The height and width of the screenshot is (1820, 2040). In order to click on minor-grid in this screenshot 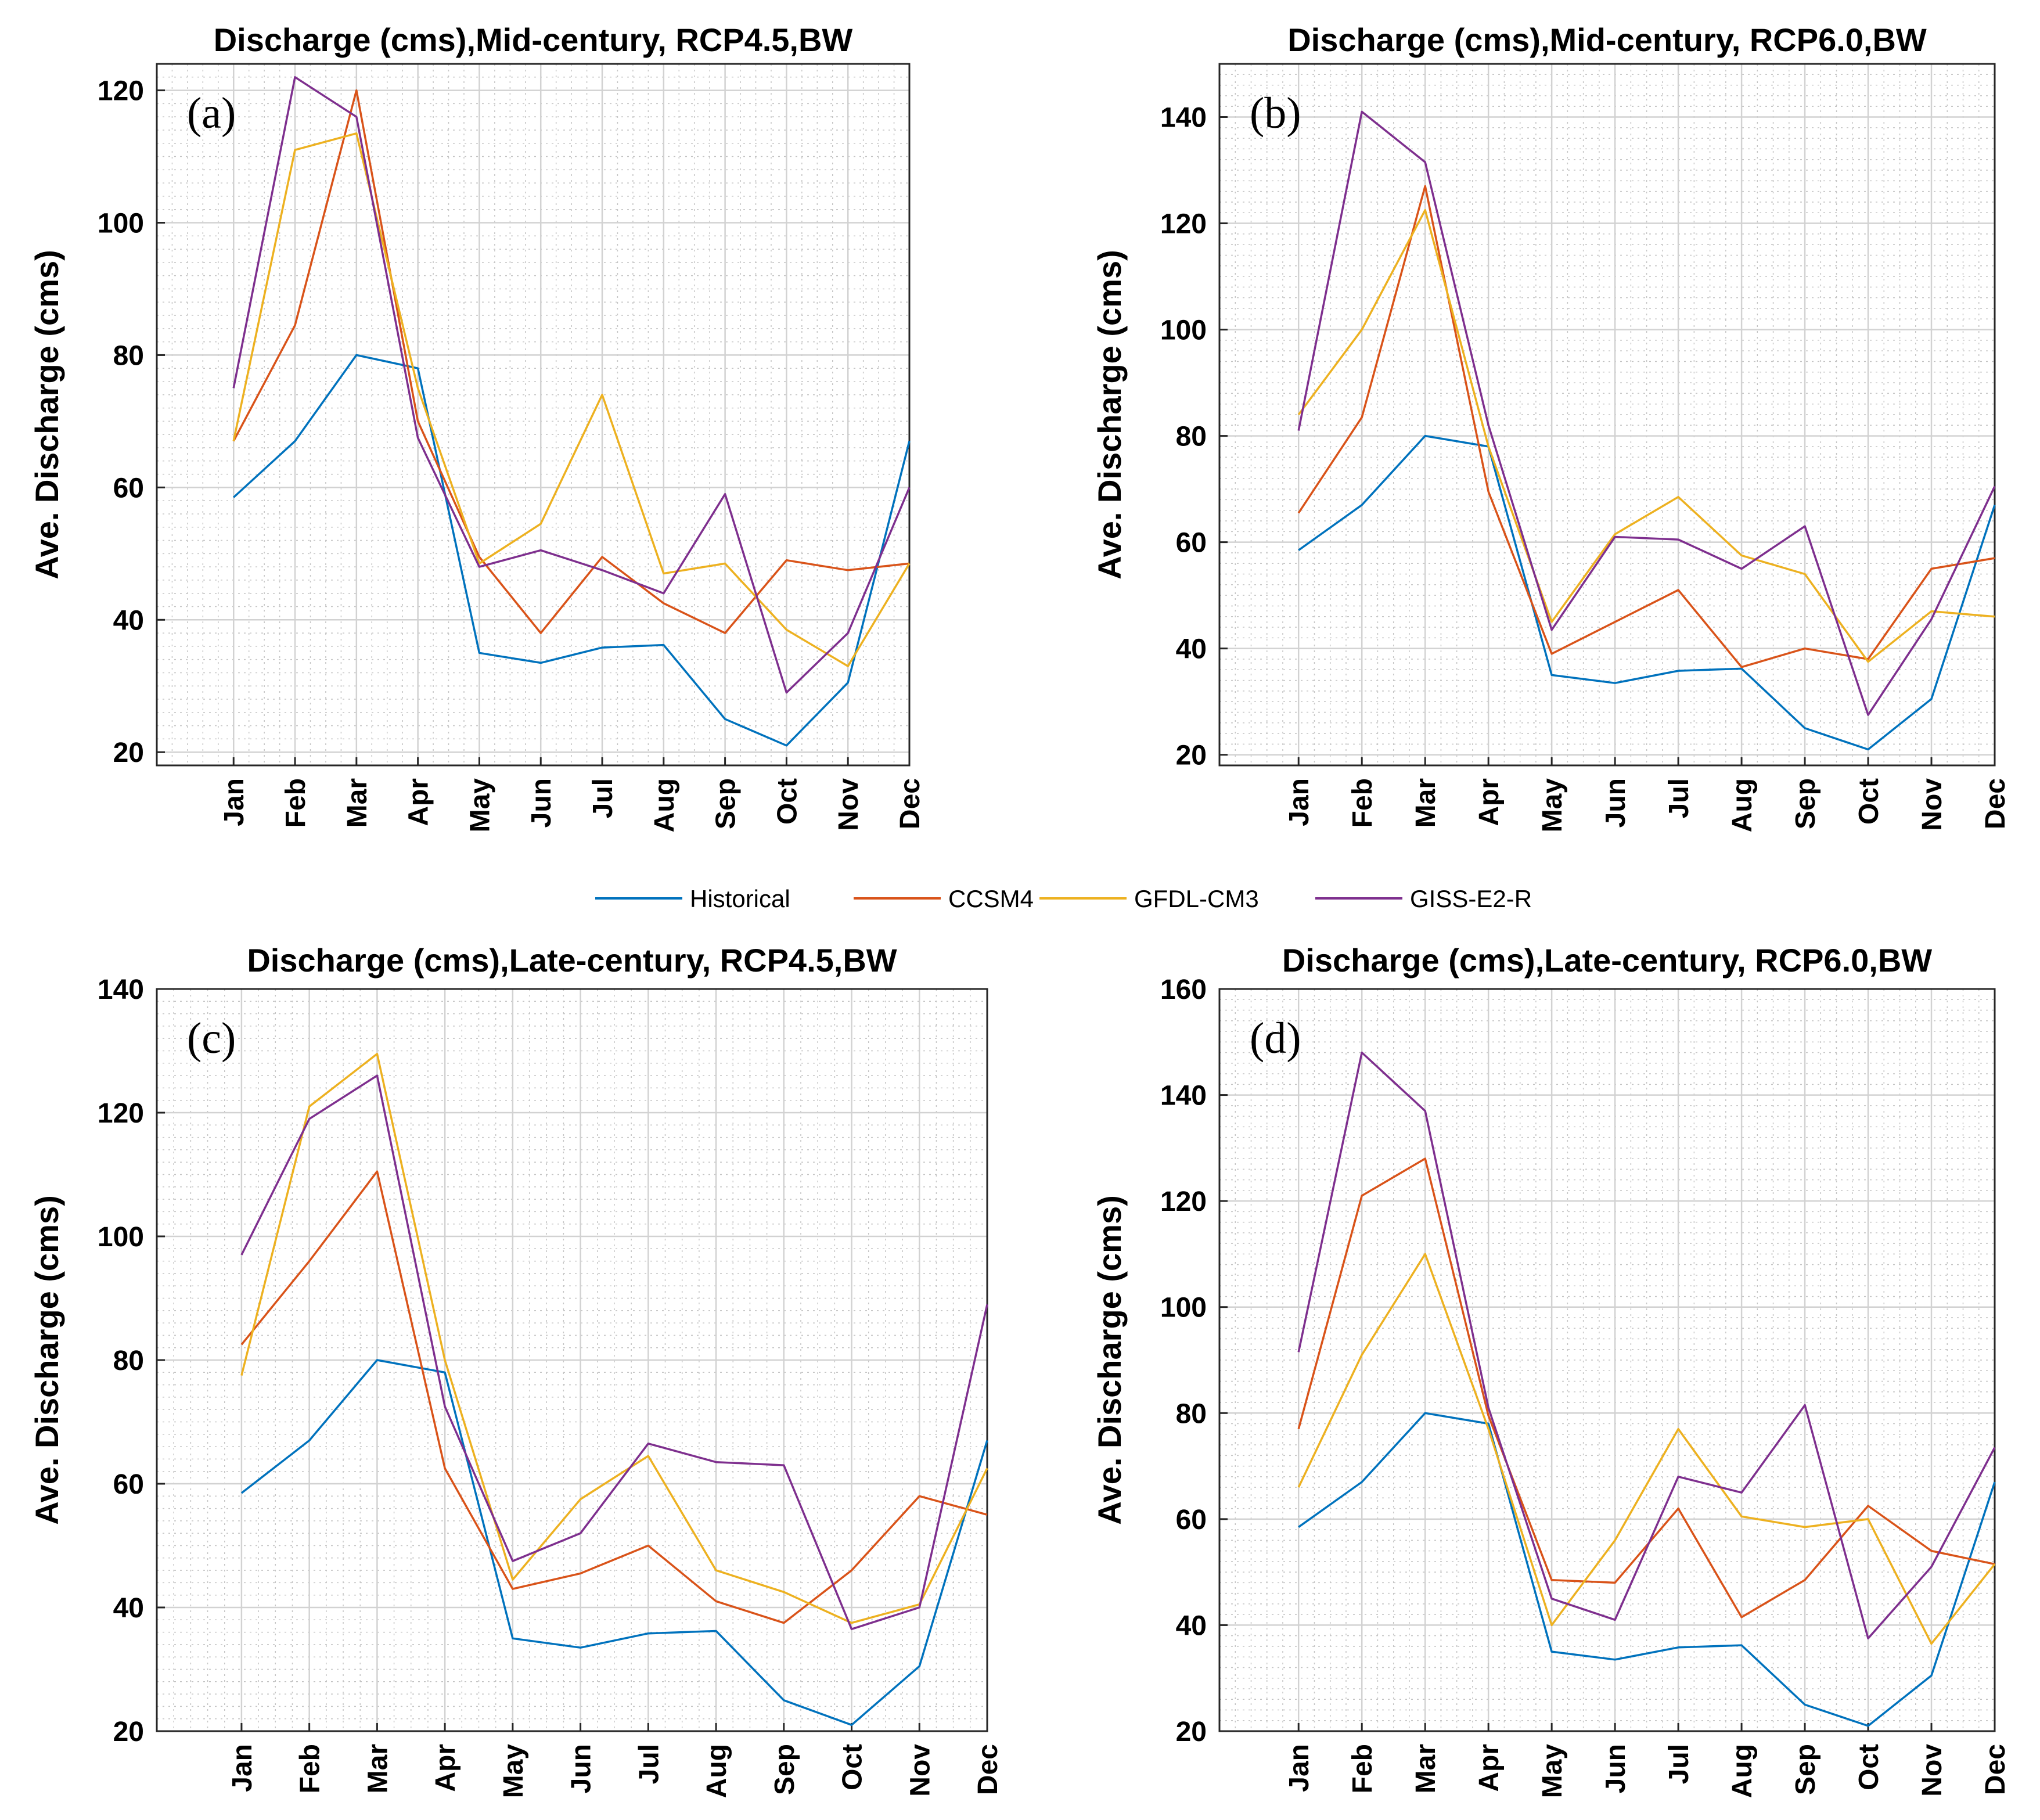, I will do `click(533, 415)`.